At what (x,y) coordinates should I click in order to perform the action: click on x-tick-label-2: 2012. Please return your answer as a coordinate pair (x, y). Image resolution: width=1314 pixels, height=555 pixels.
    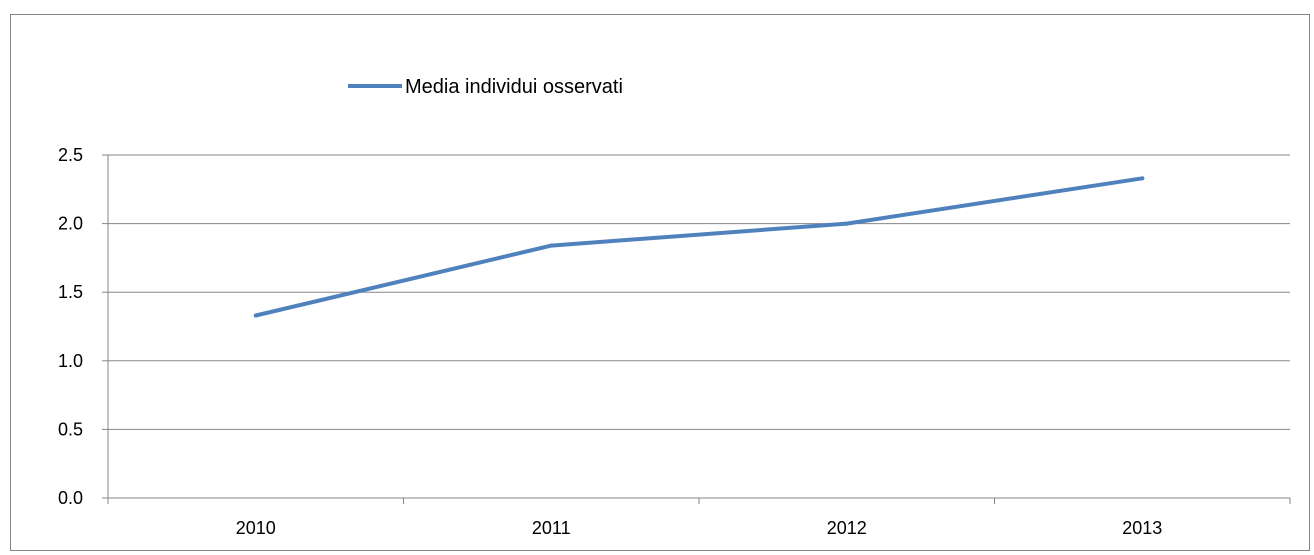
    Looking at the image, I should click on (847, 528).